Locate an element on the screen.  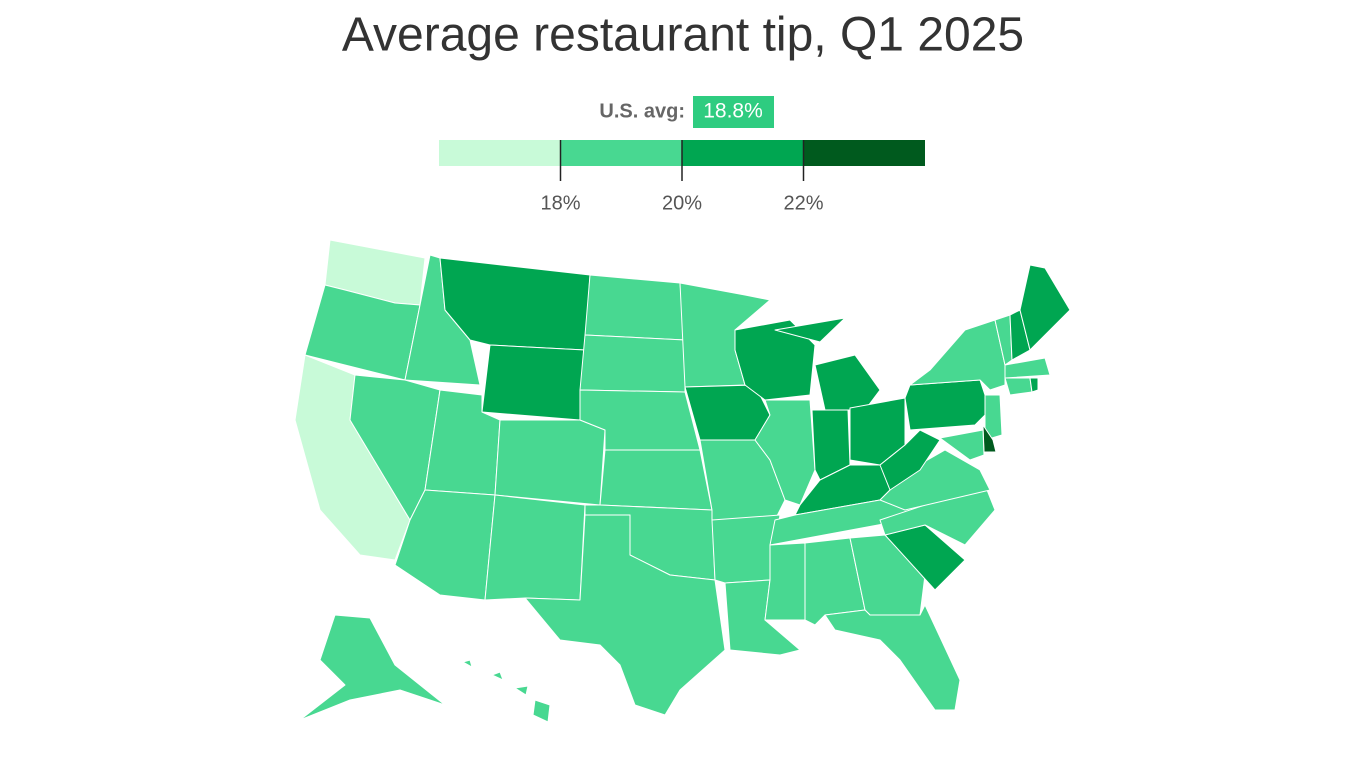
legend-tick-label: 20% is located at coordinates (682, 203).